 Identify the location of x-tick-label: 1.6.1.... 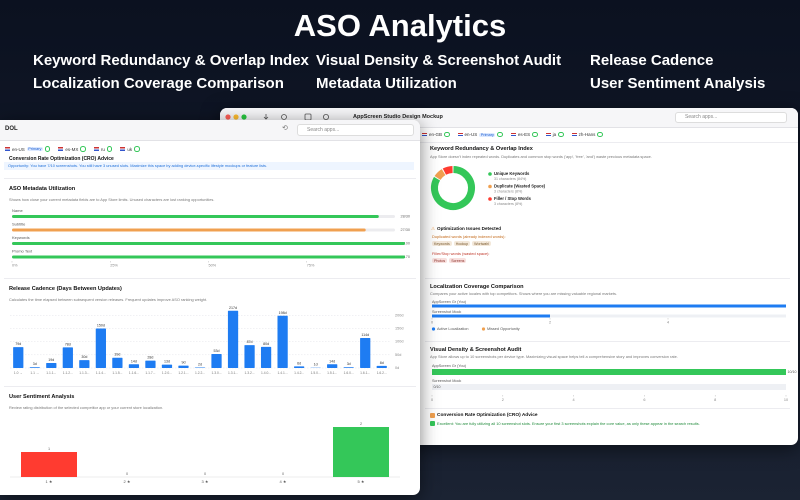
(365, 373).